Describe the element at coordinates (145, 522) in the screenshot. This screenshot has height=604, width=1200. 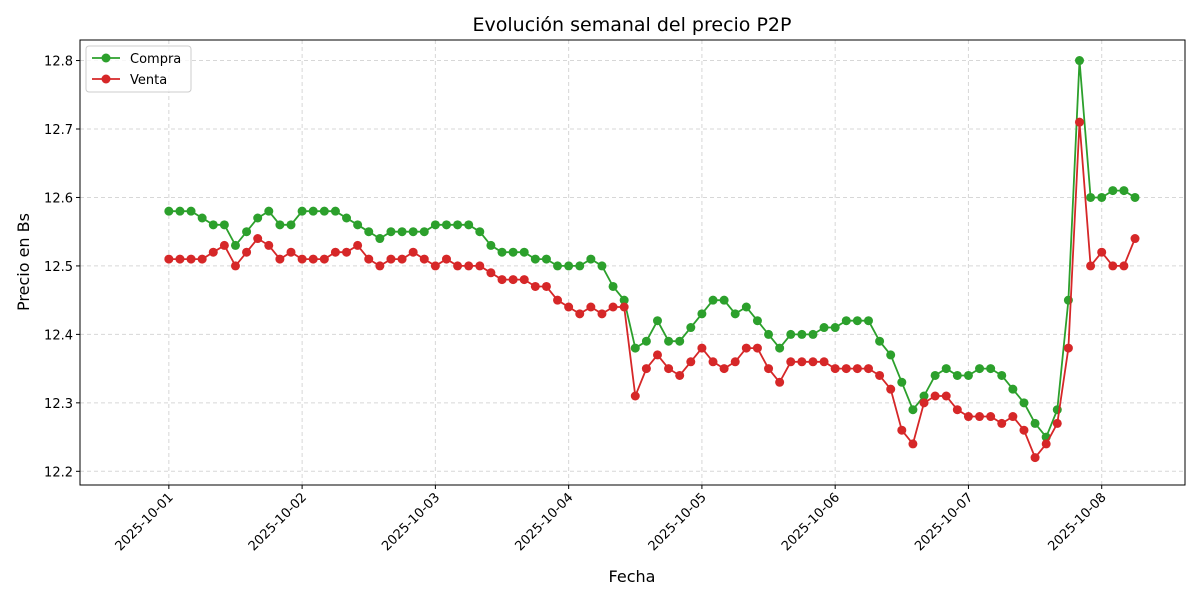
I see `x-tick-label: 2025-10-01` at that location.